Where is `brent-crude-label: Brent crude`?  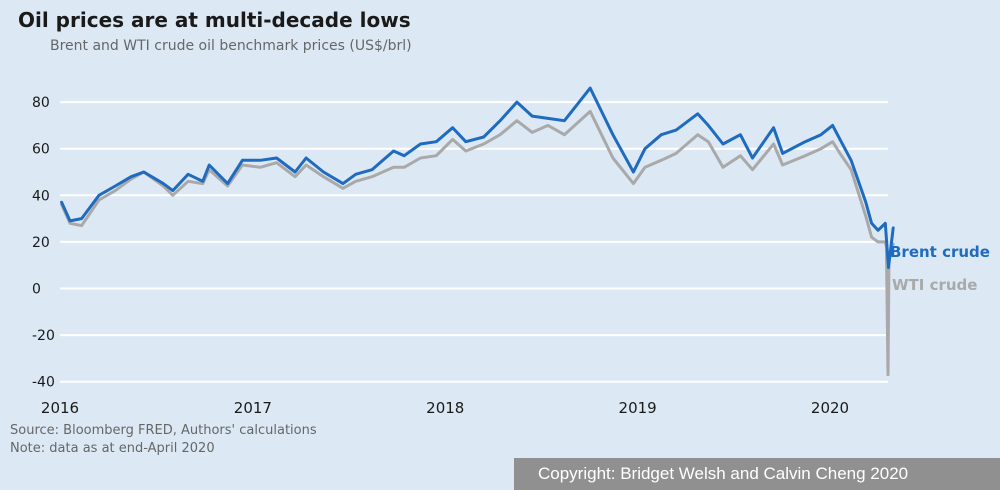 brent-crude-label: Brent crude is located at coordinates (940, 252).